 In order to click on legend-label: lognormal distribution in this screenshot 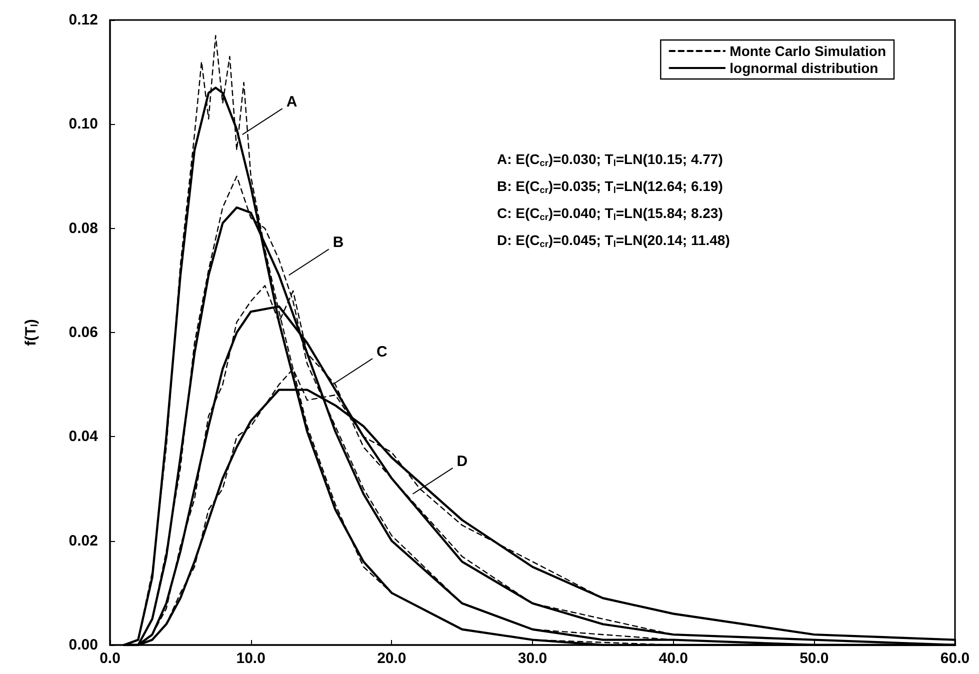, I will do `click(804, 68)`.